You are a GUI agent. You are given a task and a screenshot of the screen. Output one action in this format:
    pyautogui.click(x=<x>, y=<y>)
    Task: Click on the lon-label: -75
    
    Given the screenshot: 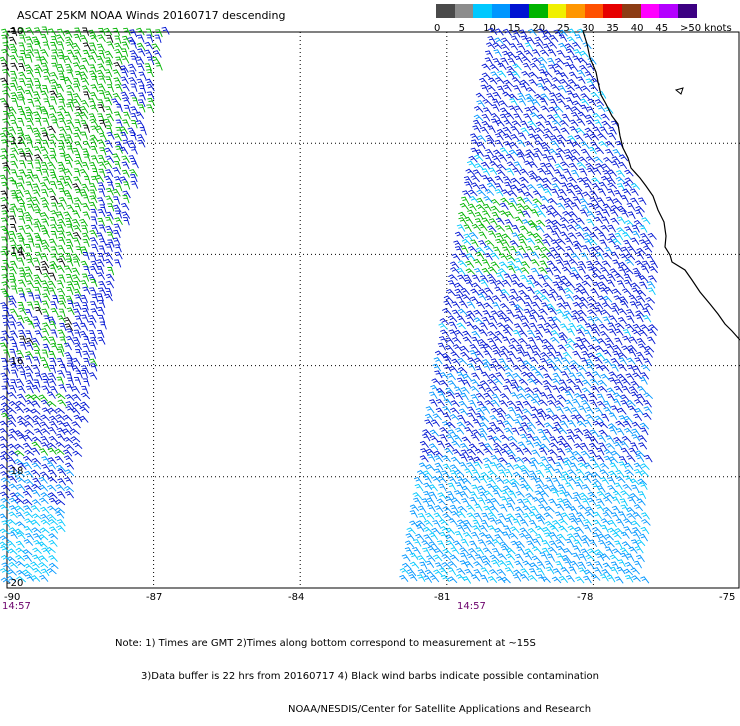 What is the action you would take?
    pyautogui.click(x=727, y=597)
    